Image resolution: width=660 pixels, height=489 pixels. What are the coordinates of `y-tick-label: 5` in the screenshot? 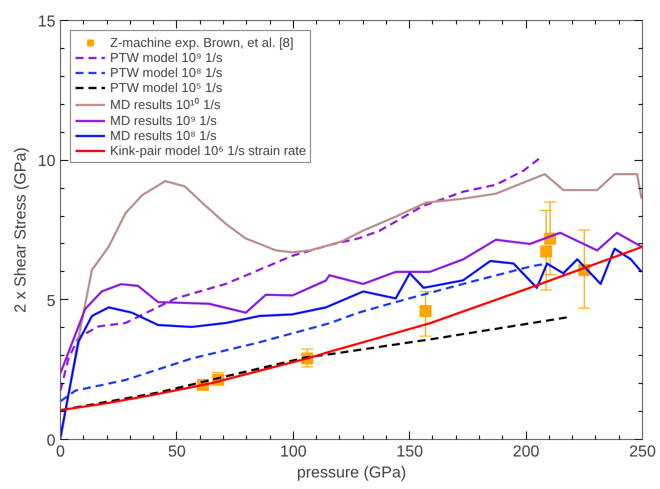 It's located at (51, 301).